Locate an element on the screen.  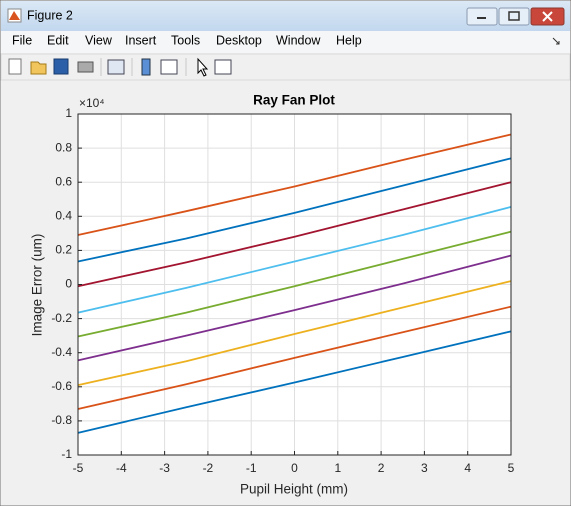
minimize-button is located at coordinates (482, 16).